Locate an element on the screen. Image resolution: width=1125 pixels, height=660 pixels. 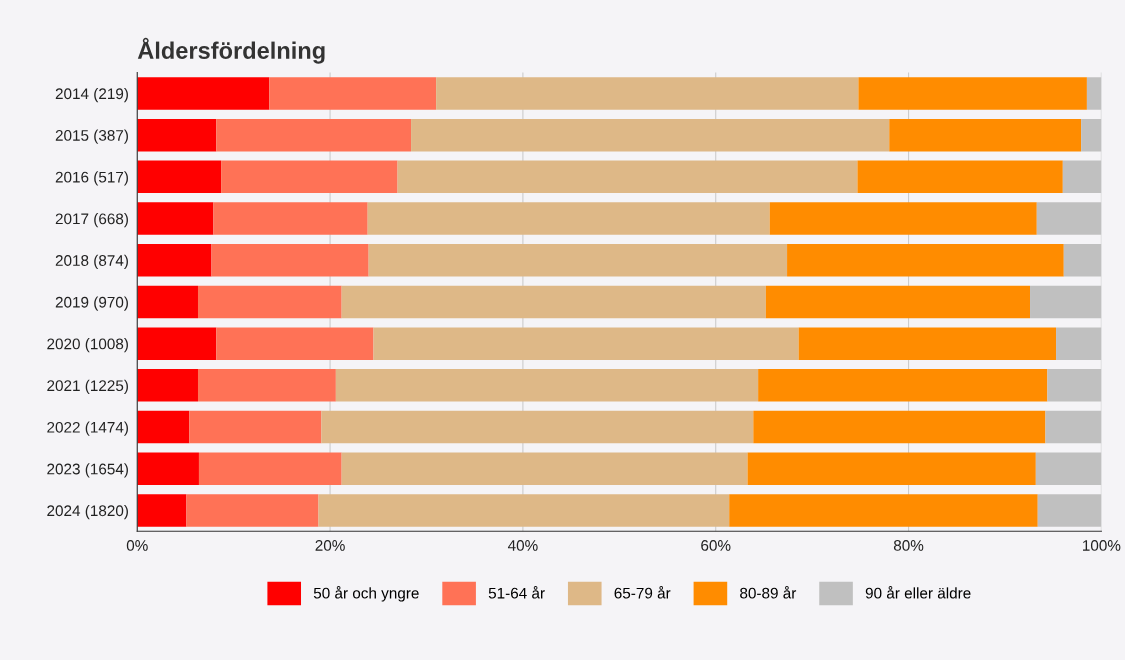
legend-label: 65-79 år is located at coordinates (642, 592).